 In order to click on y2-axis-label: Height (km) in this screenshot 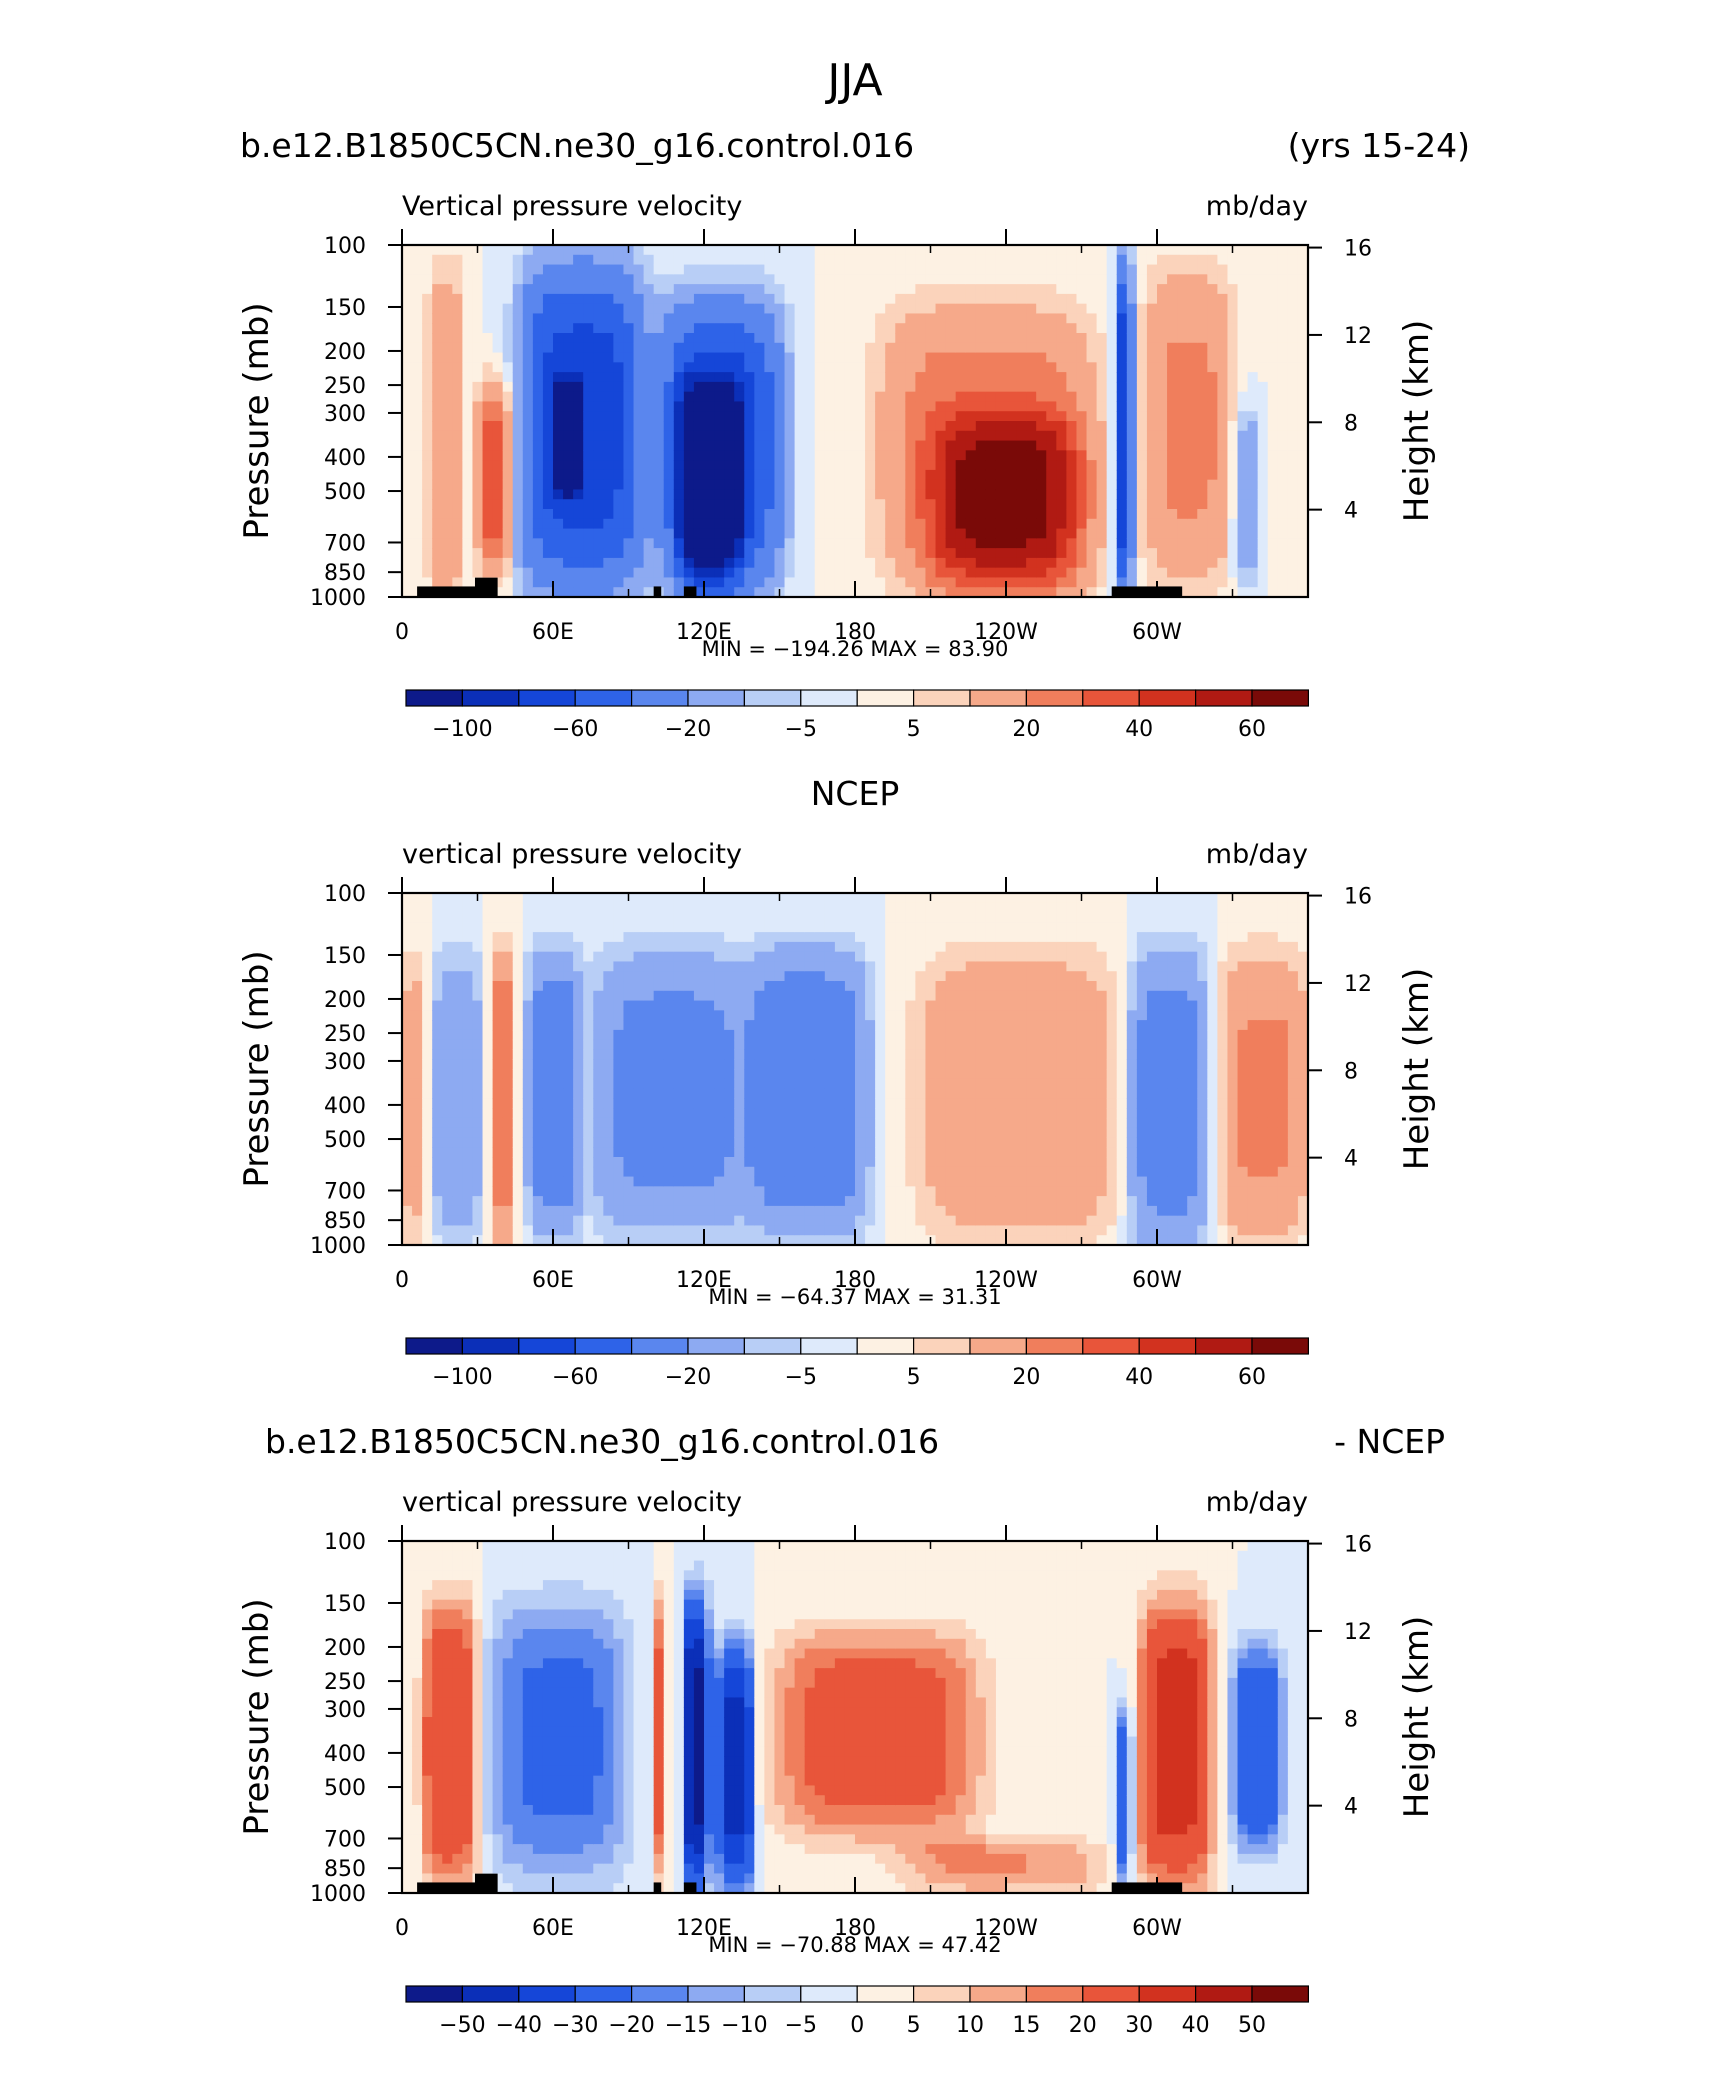, I will do `click(1417, 421)`.